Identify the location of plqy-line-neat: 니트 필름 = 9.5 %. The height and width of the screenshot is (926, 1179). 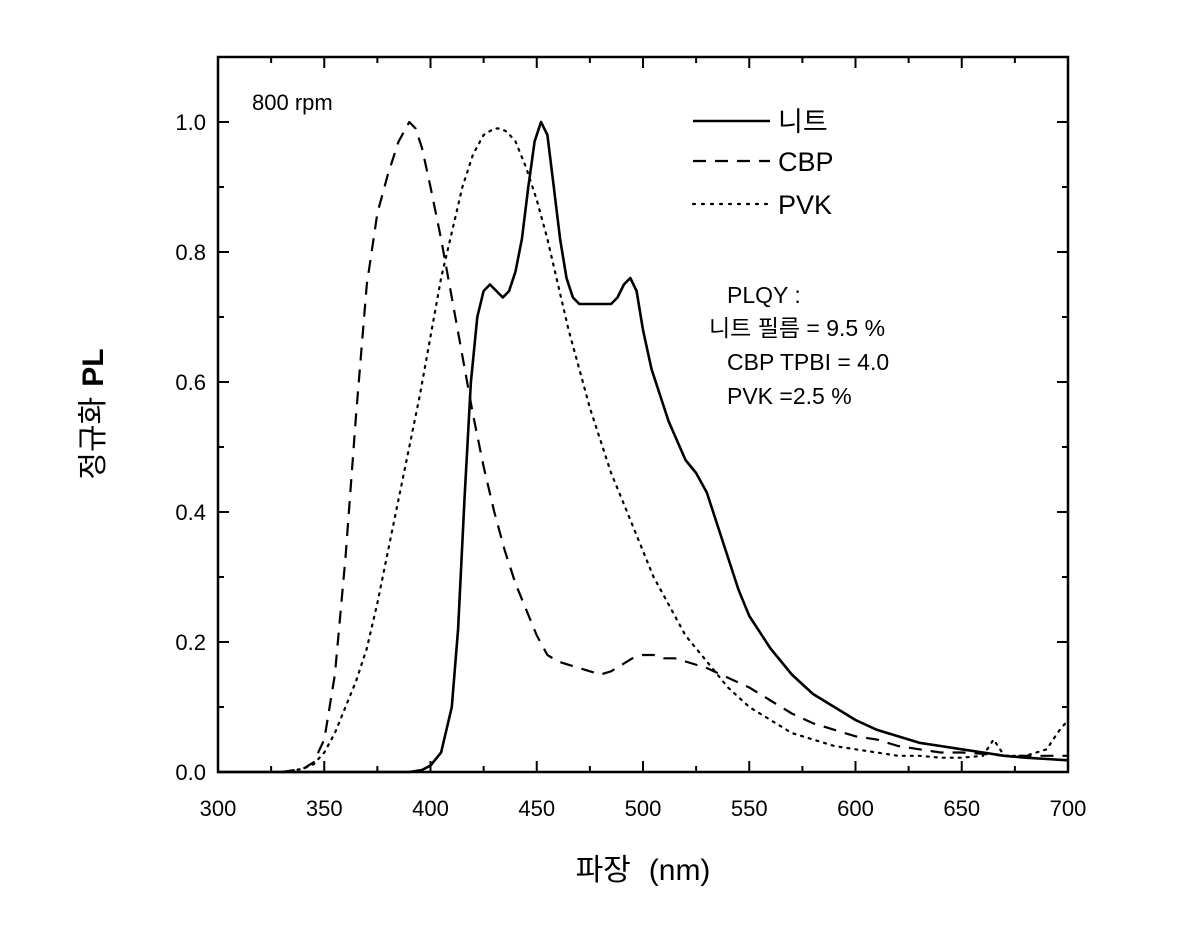
(797, 328).